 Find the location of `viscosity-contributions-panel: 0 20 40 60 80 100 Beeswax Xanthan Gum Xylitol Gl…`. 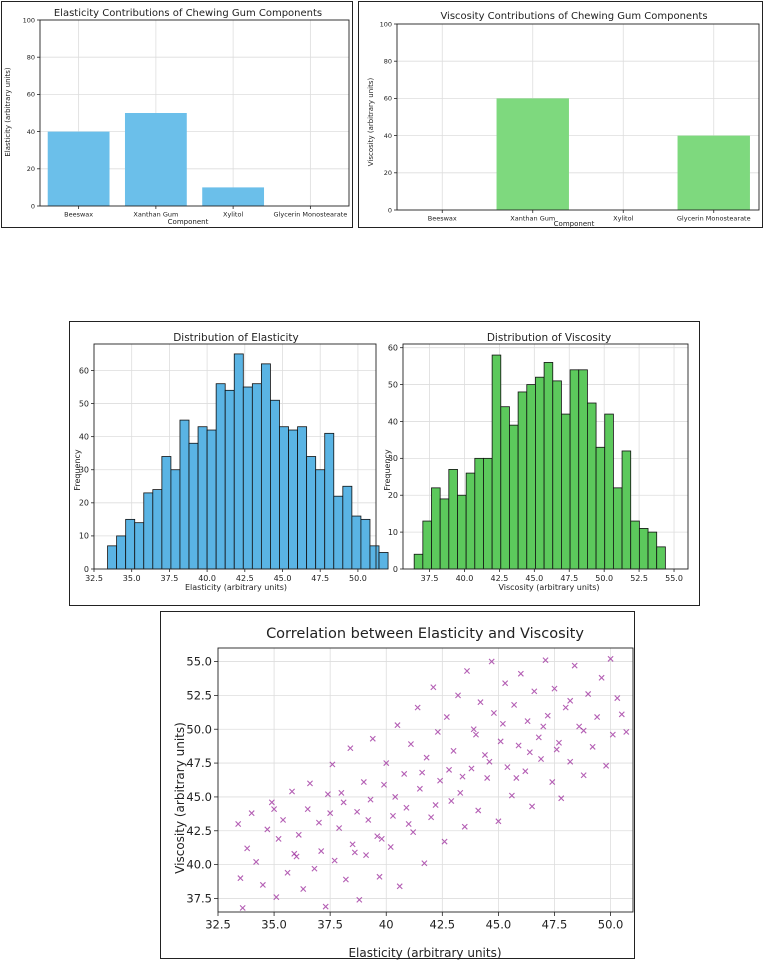

viscosity-contributions-panel: 0 20 40 60 80 100 Beeswax Xanthan Gum Xylitol Gl… is located at coordinates (560, 114).